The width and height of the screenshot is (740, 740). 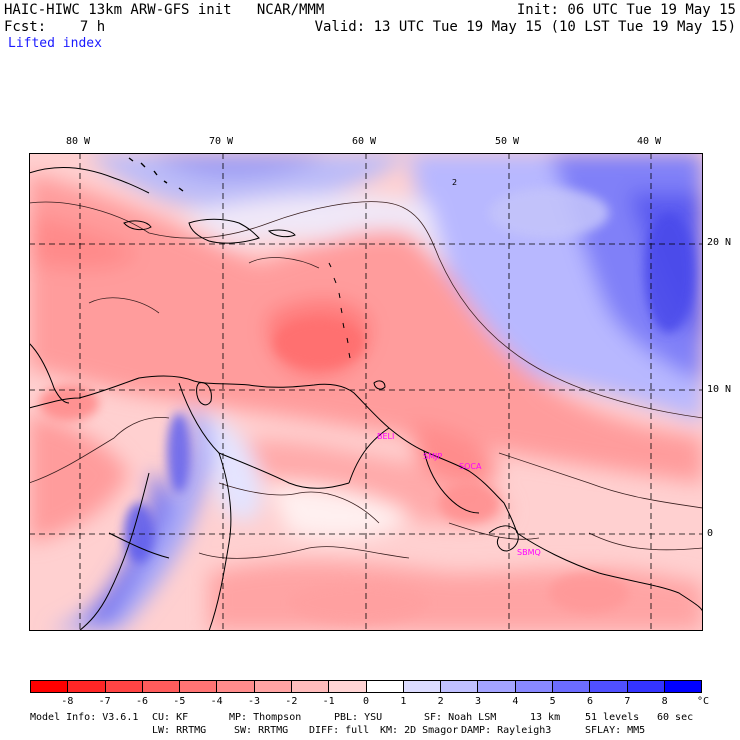 What do you see at coordinates (441, 701) in the screenshot?
I see `colorbar-tick-label: 2` at bounding box center [441, 701].